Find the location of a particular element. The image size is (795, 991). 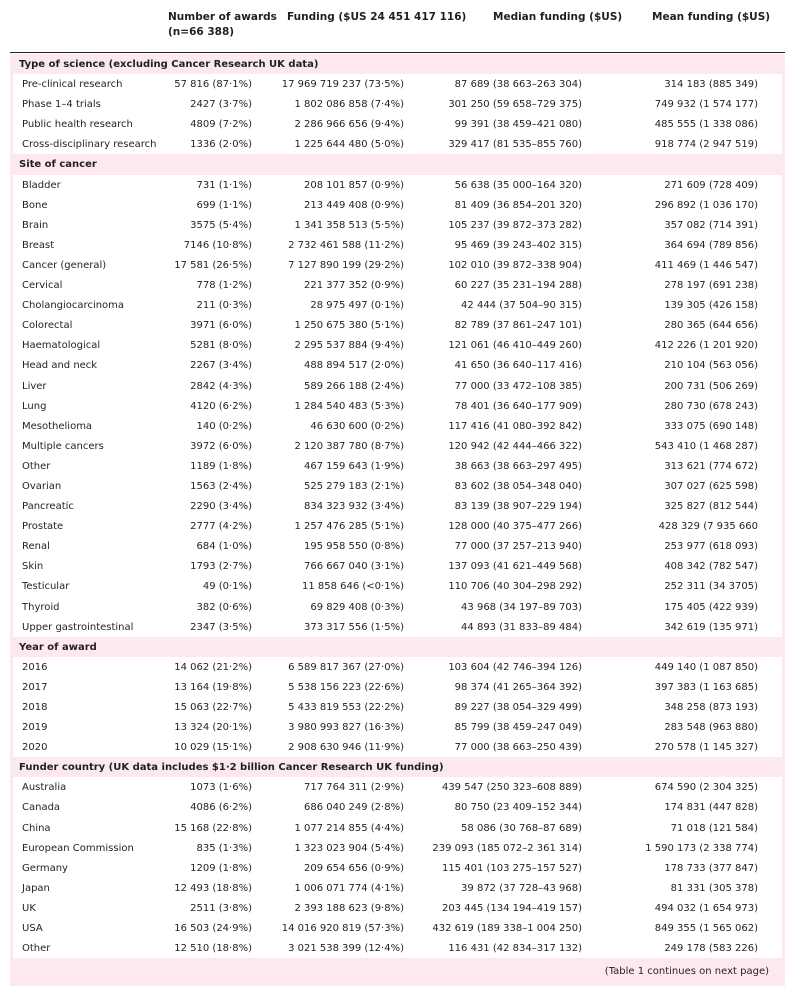

cell-awards: 13 164 (19·8%) is located at coordinates (213, 687).